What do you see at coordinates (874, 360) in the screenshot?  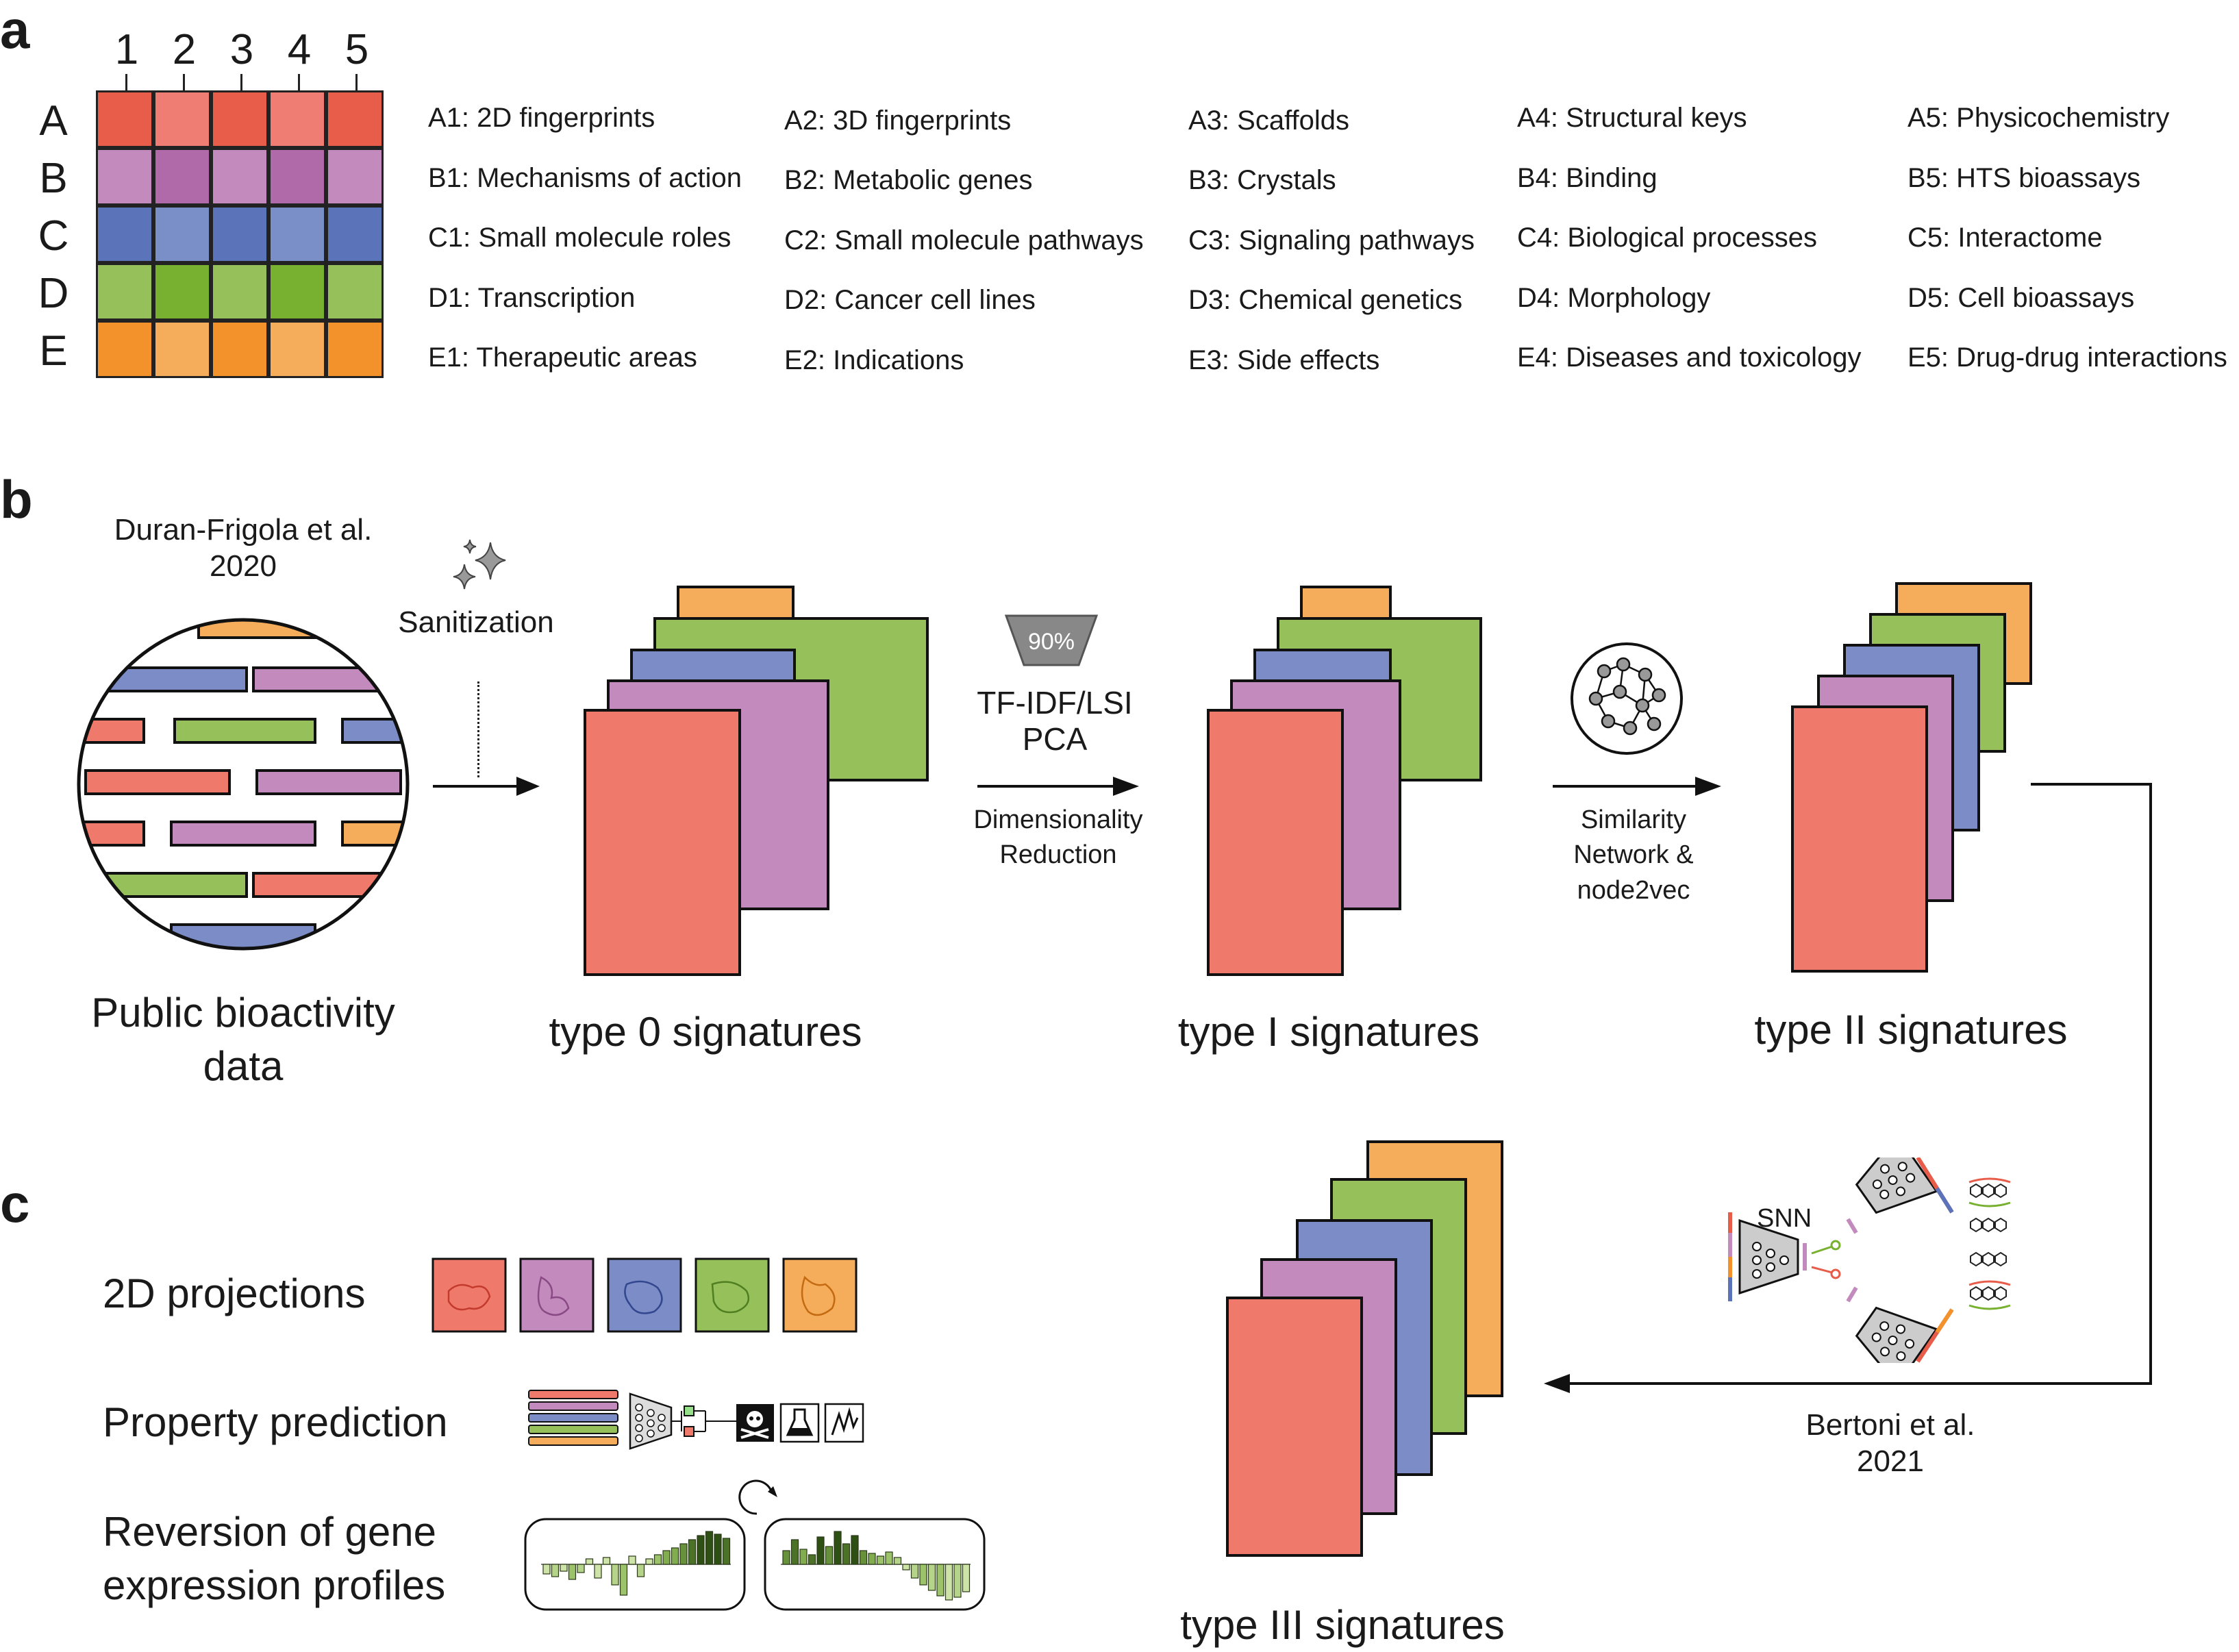 I see `legend-E2: E2: Indications` at bounding box center [874, 360].